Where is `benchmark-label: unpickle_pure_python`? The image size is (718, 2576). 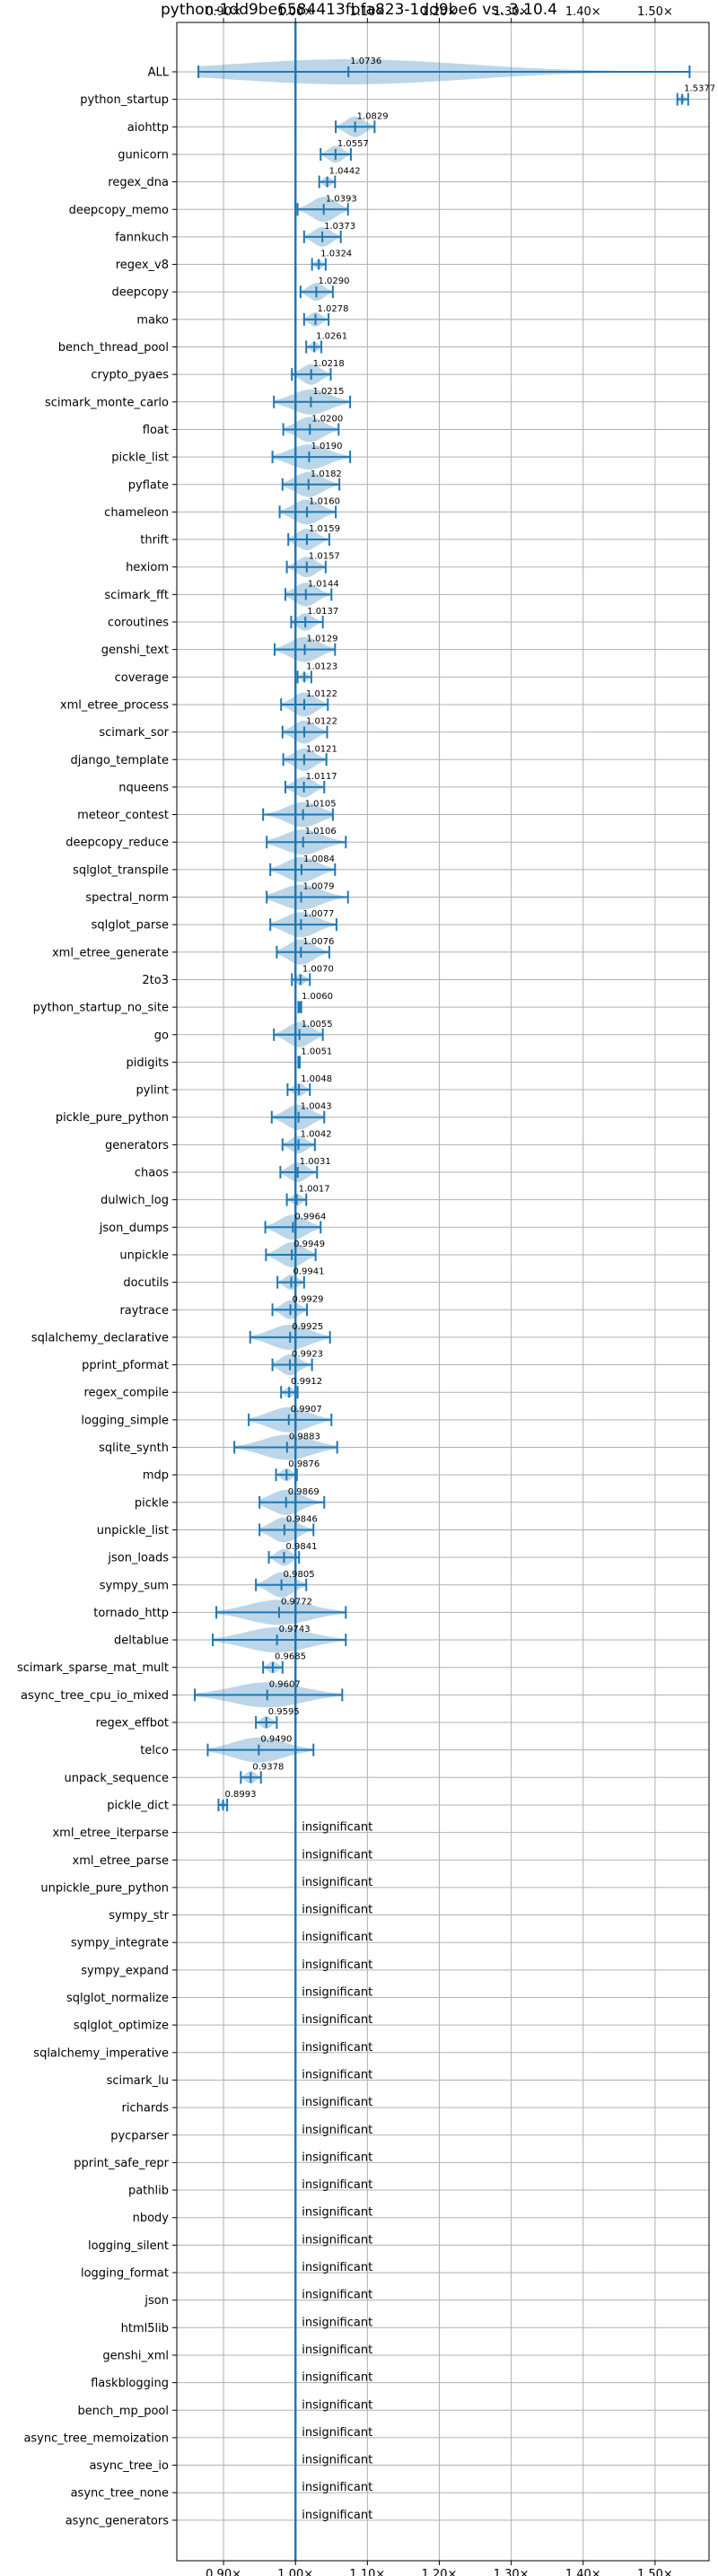
benchmark-label: unpickle_pure_python is located at coordinates (104, 1888).